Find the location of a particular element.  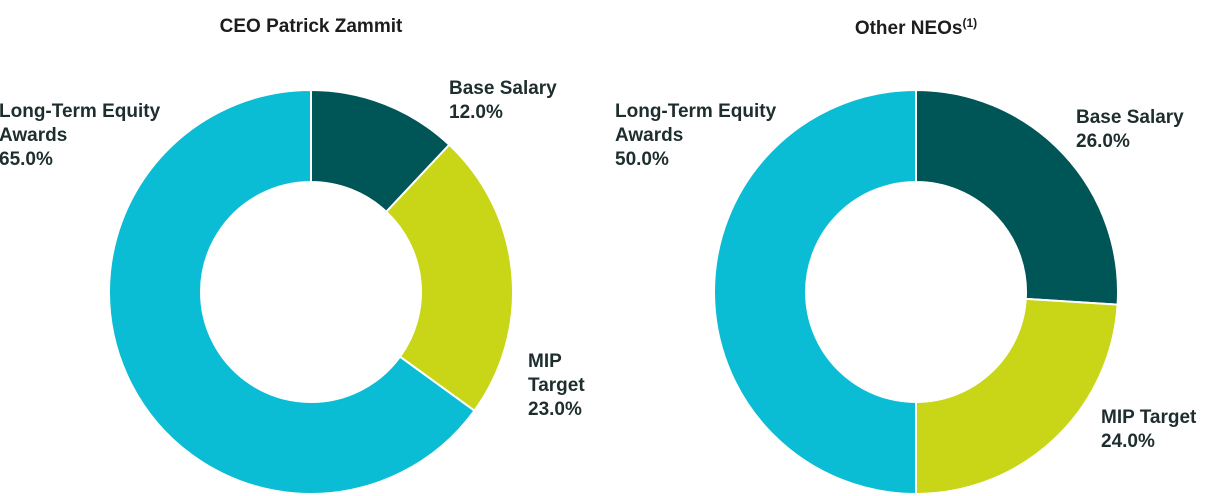

title-text: CEO Patrick Zammit is located at coordinates (311, 26).